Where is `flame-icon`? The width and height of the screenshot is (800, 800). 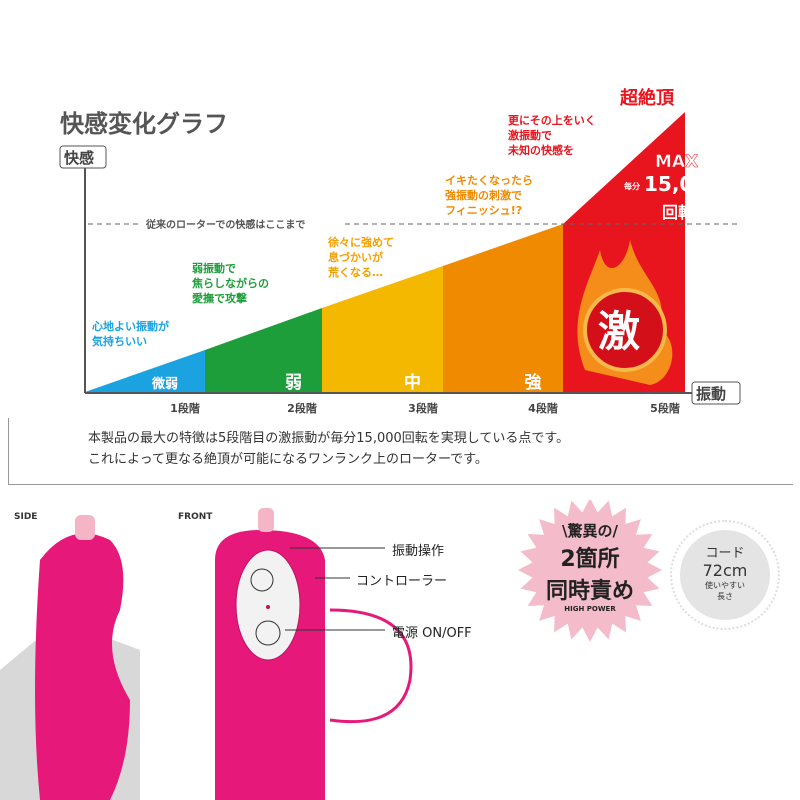 flame-icon is located at coordinates (625, 312).